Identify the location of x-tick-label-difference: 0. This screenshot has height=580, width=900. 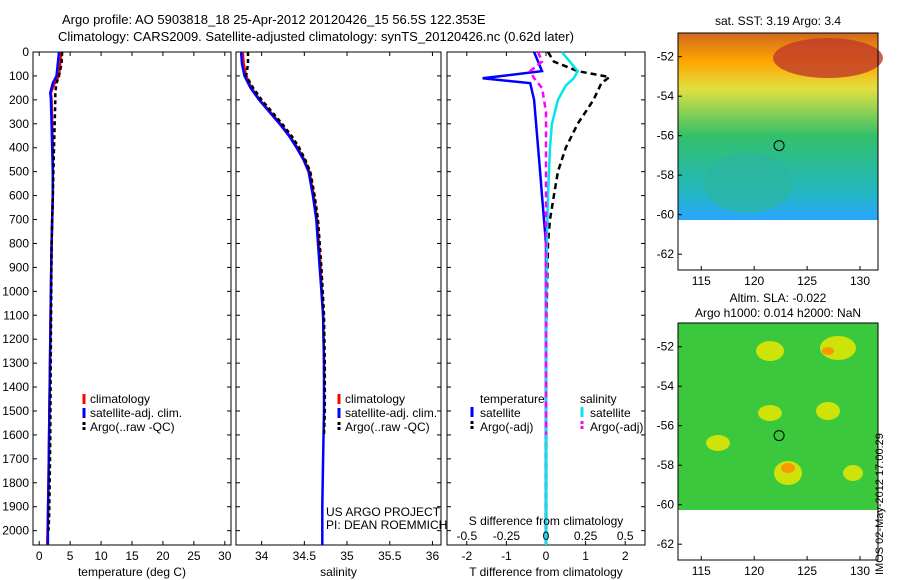
(546, 556).